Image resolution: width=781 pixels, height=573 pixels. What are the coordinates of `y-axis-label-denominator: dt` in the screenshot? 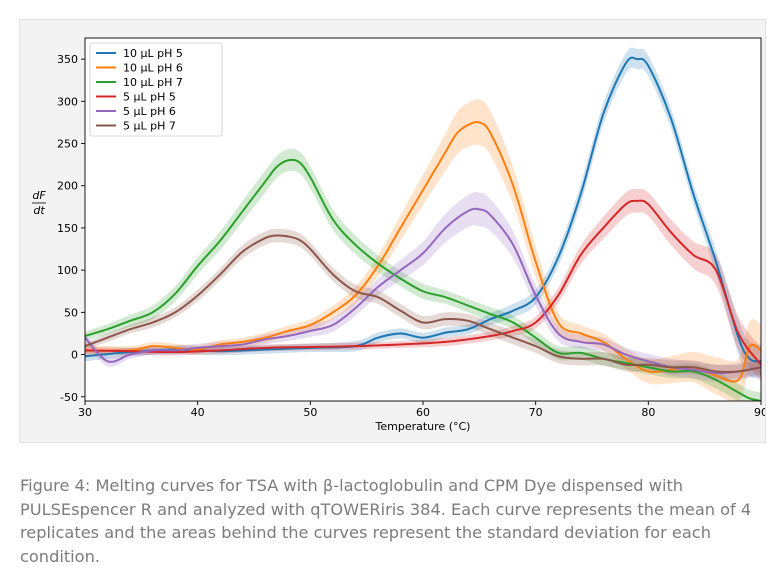 It's located at (39, 210).